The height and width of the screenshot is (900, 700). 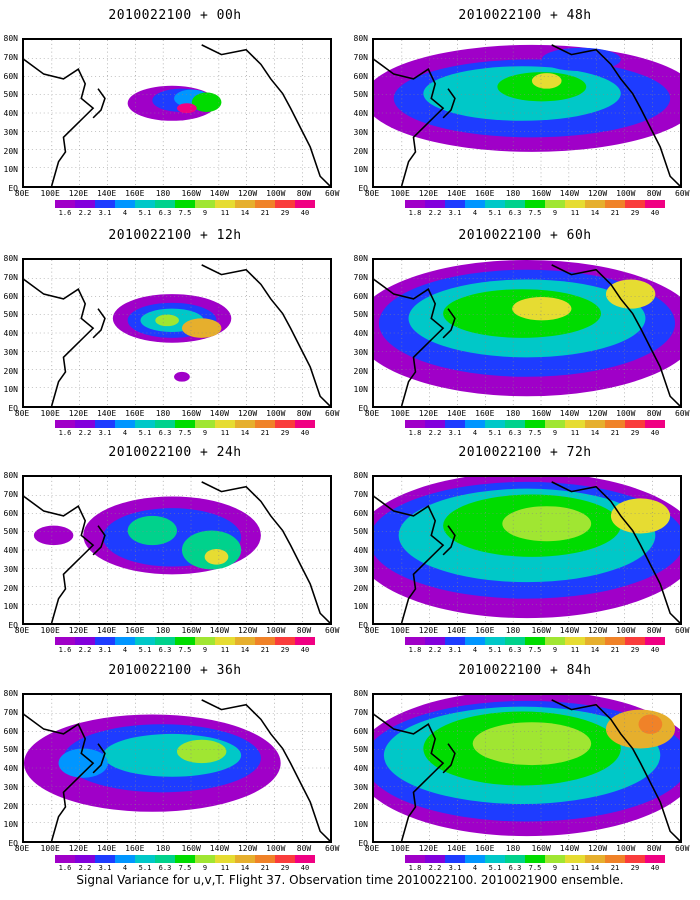 I want to click on panel-title: 2010022100 + 36h, so click(x=175, y=670).